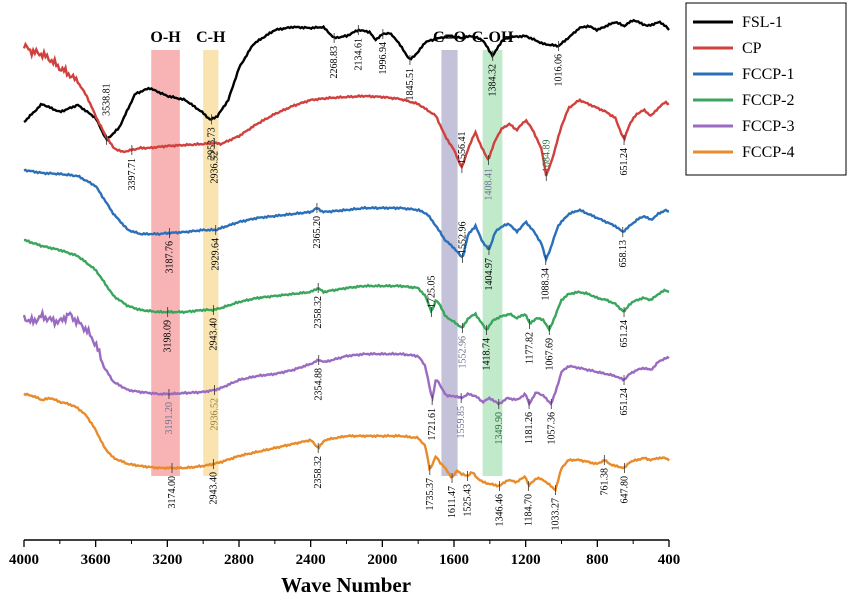 This screenshot has width=851, height=603. I want to click on peak-label: 2268.83, so click(334, 62).